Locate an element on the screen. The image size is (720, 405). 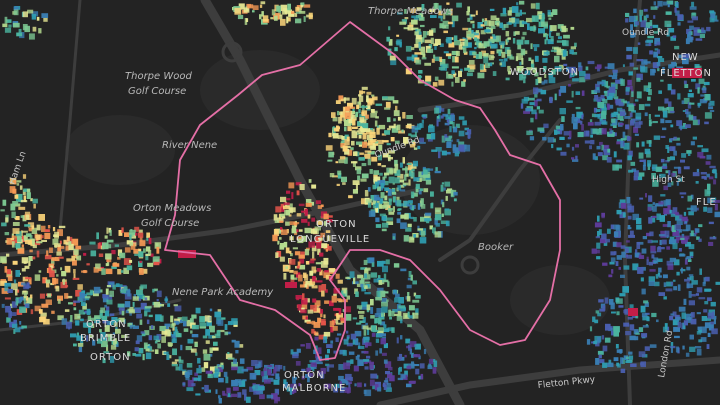
label-orton-malborne-2: MALBORNE is located at coordinates (314, 388).